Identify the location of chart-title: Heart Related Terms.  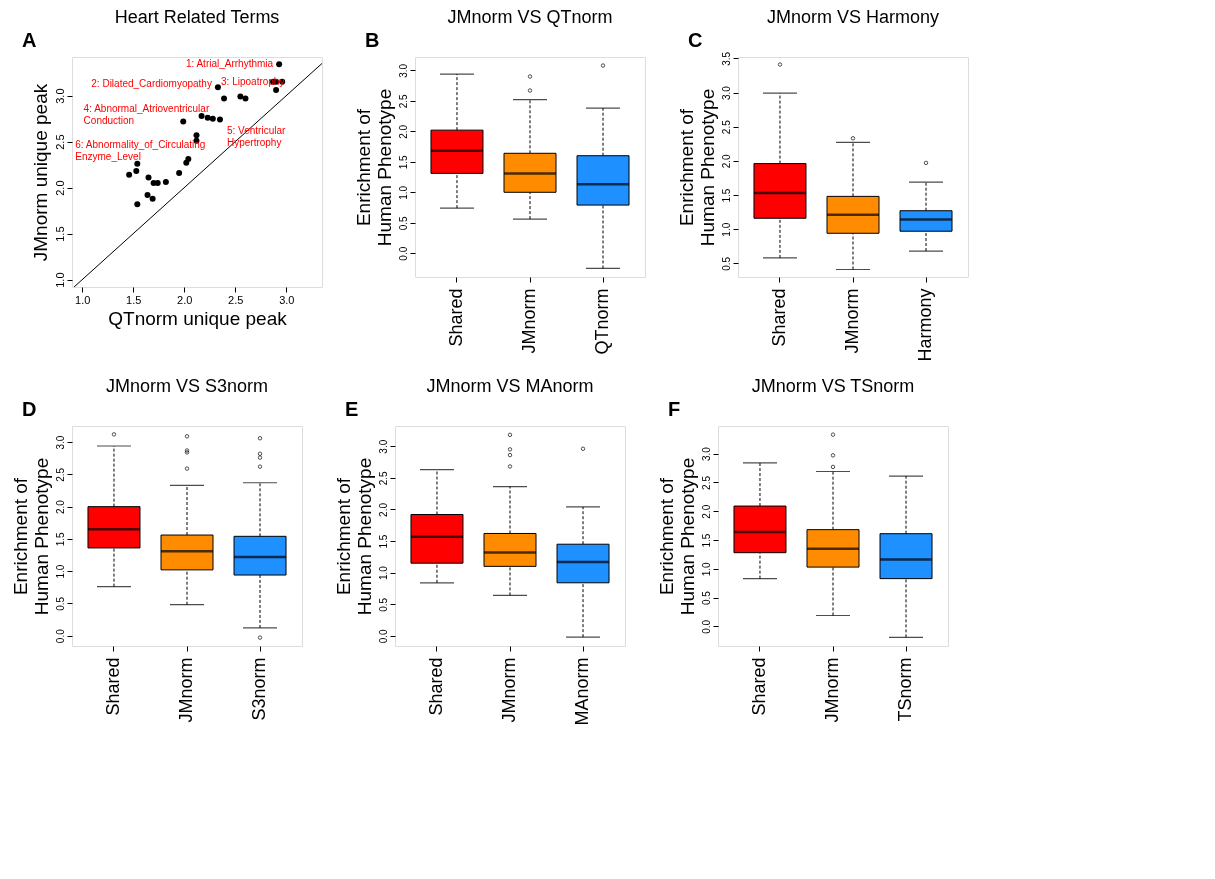
(197, 17).